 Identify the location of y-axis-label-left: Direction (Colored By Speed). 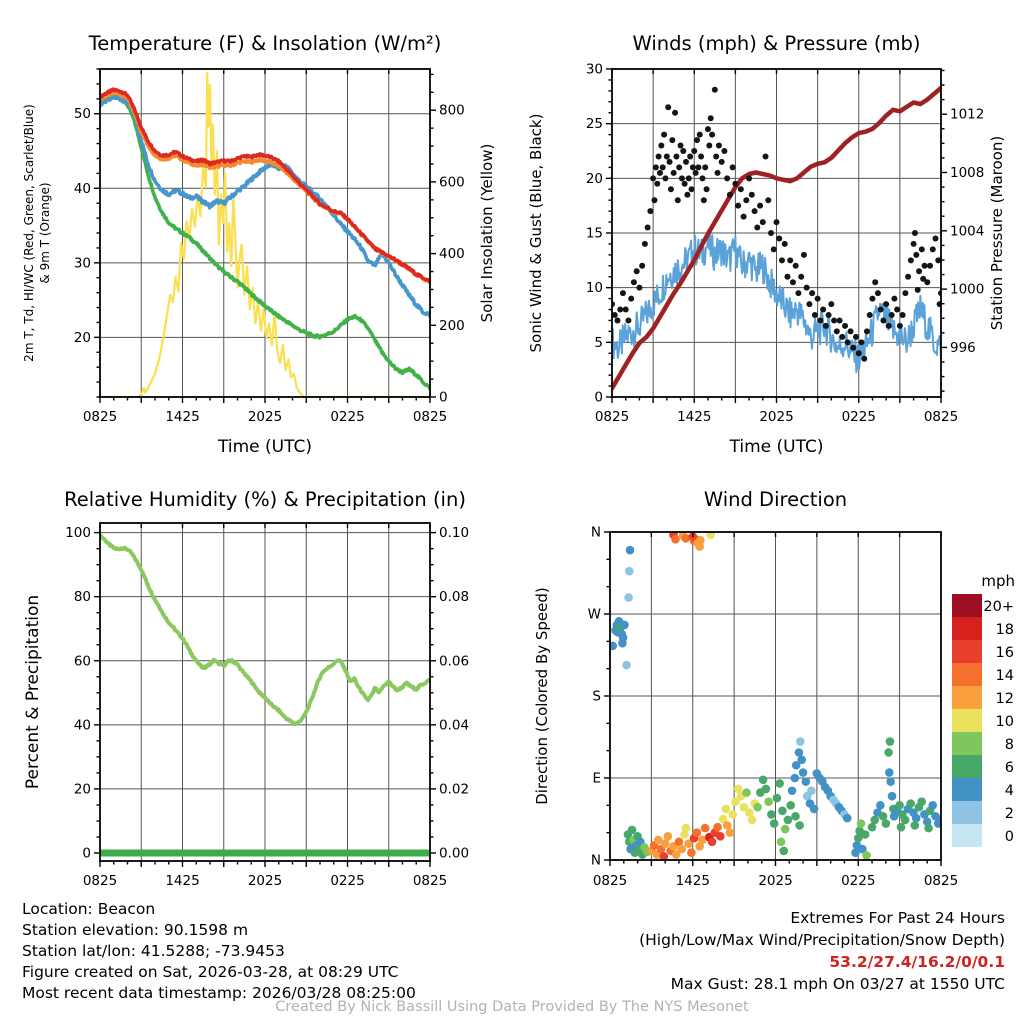
(542, 696).